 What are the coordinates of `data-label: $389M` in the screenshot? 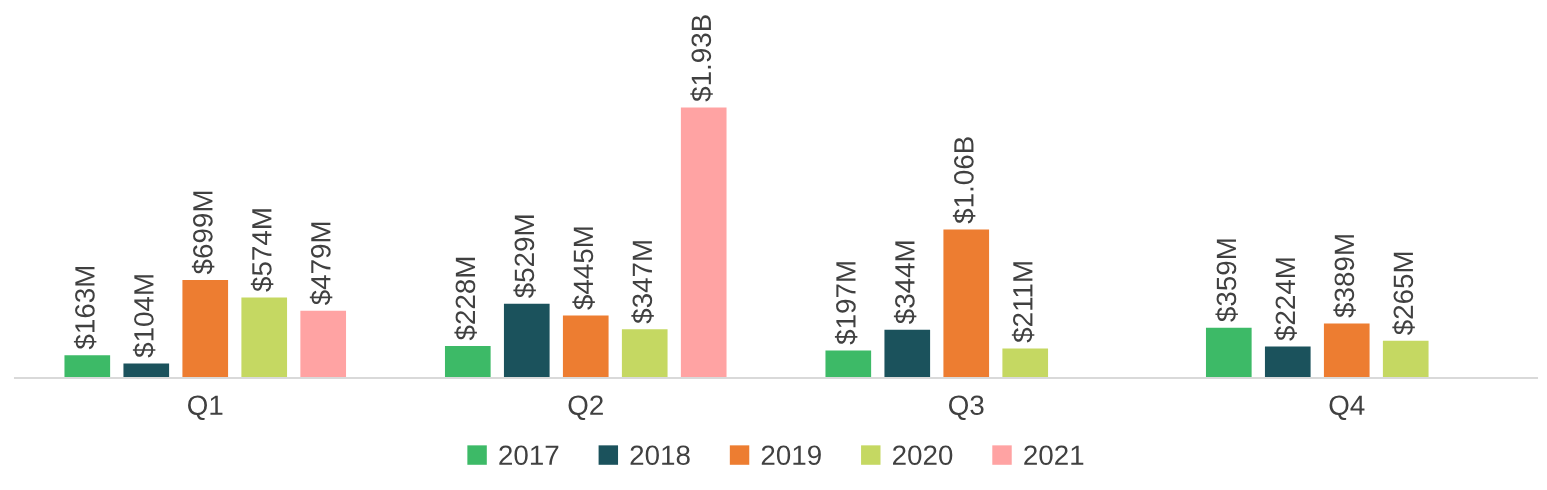 It's located at (1344, 276).